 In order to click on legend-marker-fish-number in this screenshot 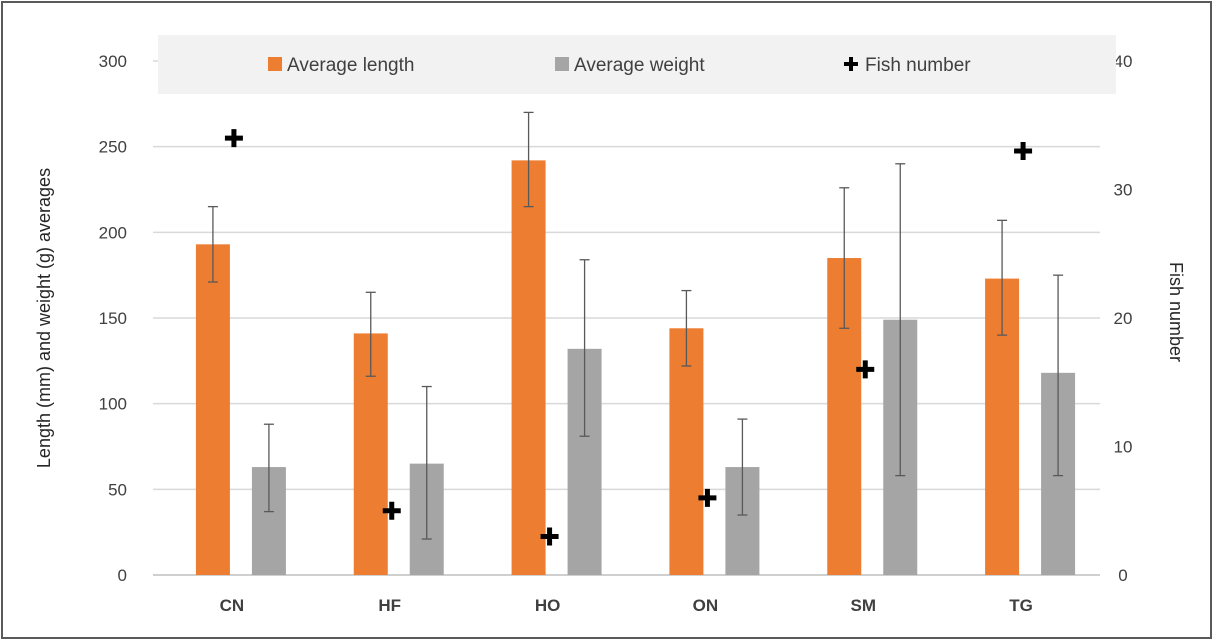, I will do `click(851, 64)`.